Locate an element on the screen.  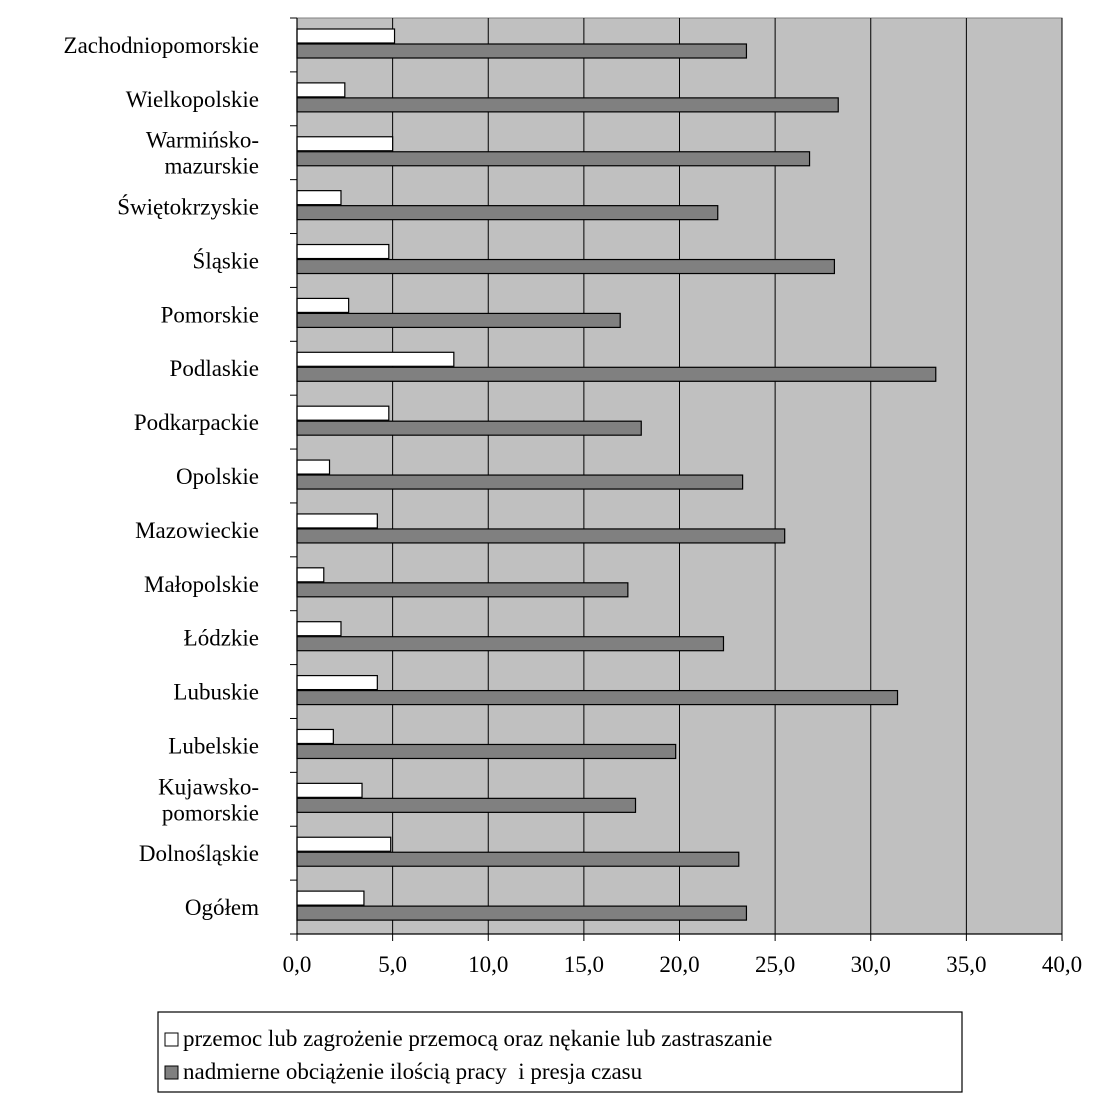
category-label-line: Śląskie is located at coordinates (226, 260).